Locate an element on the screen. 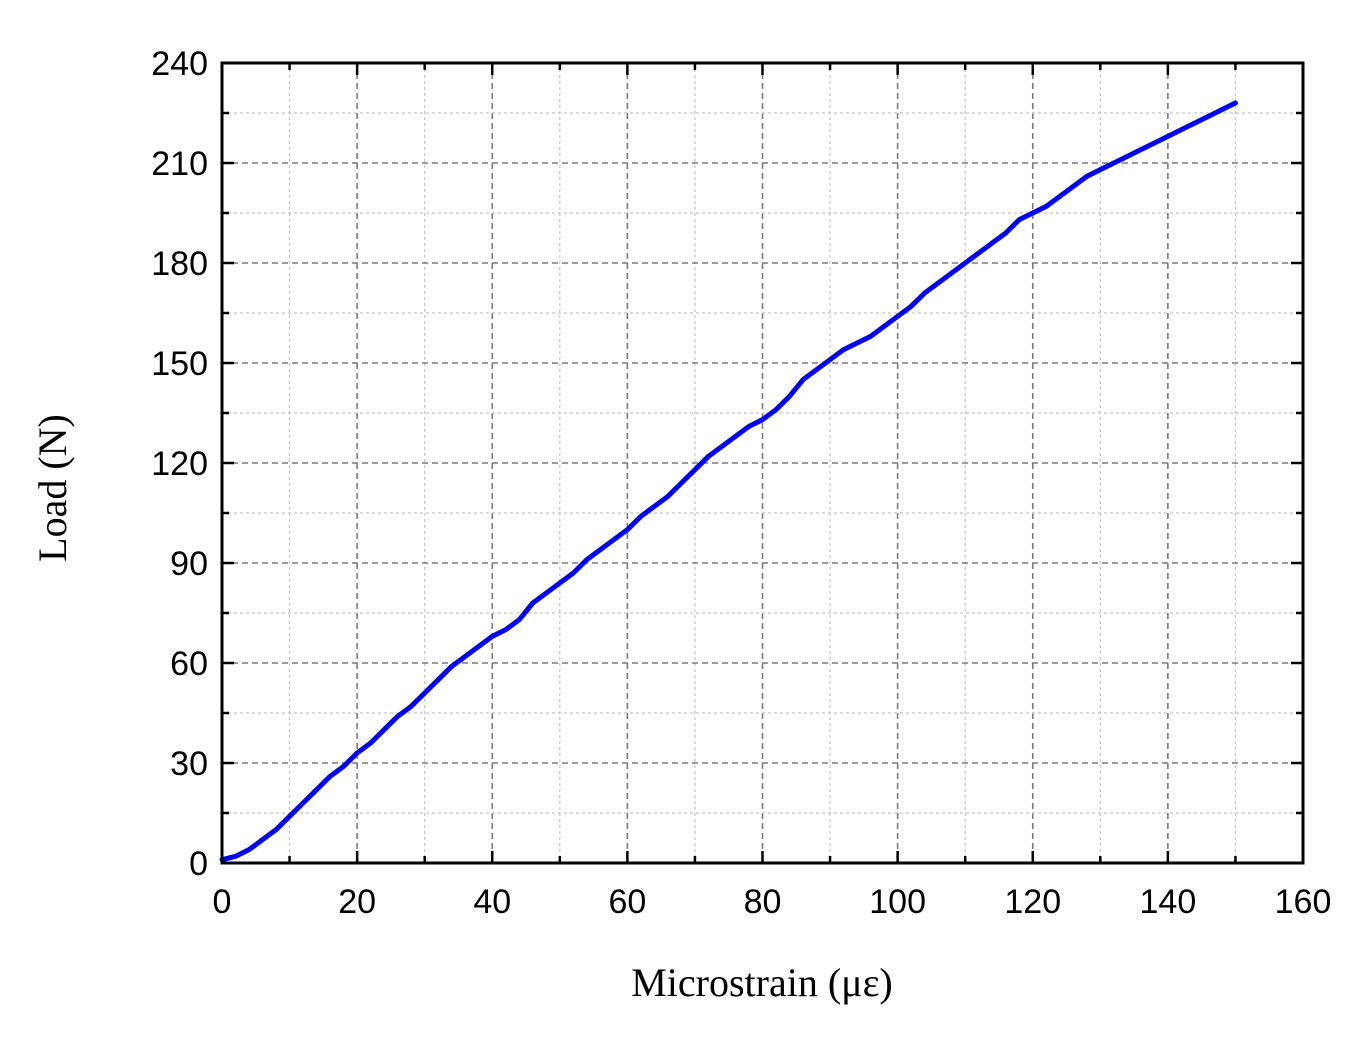  y-tick-label: 210 is located at coordinates (179, 164).